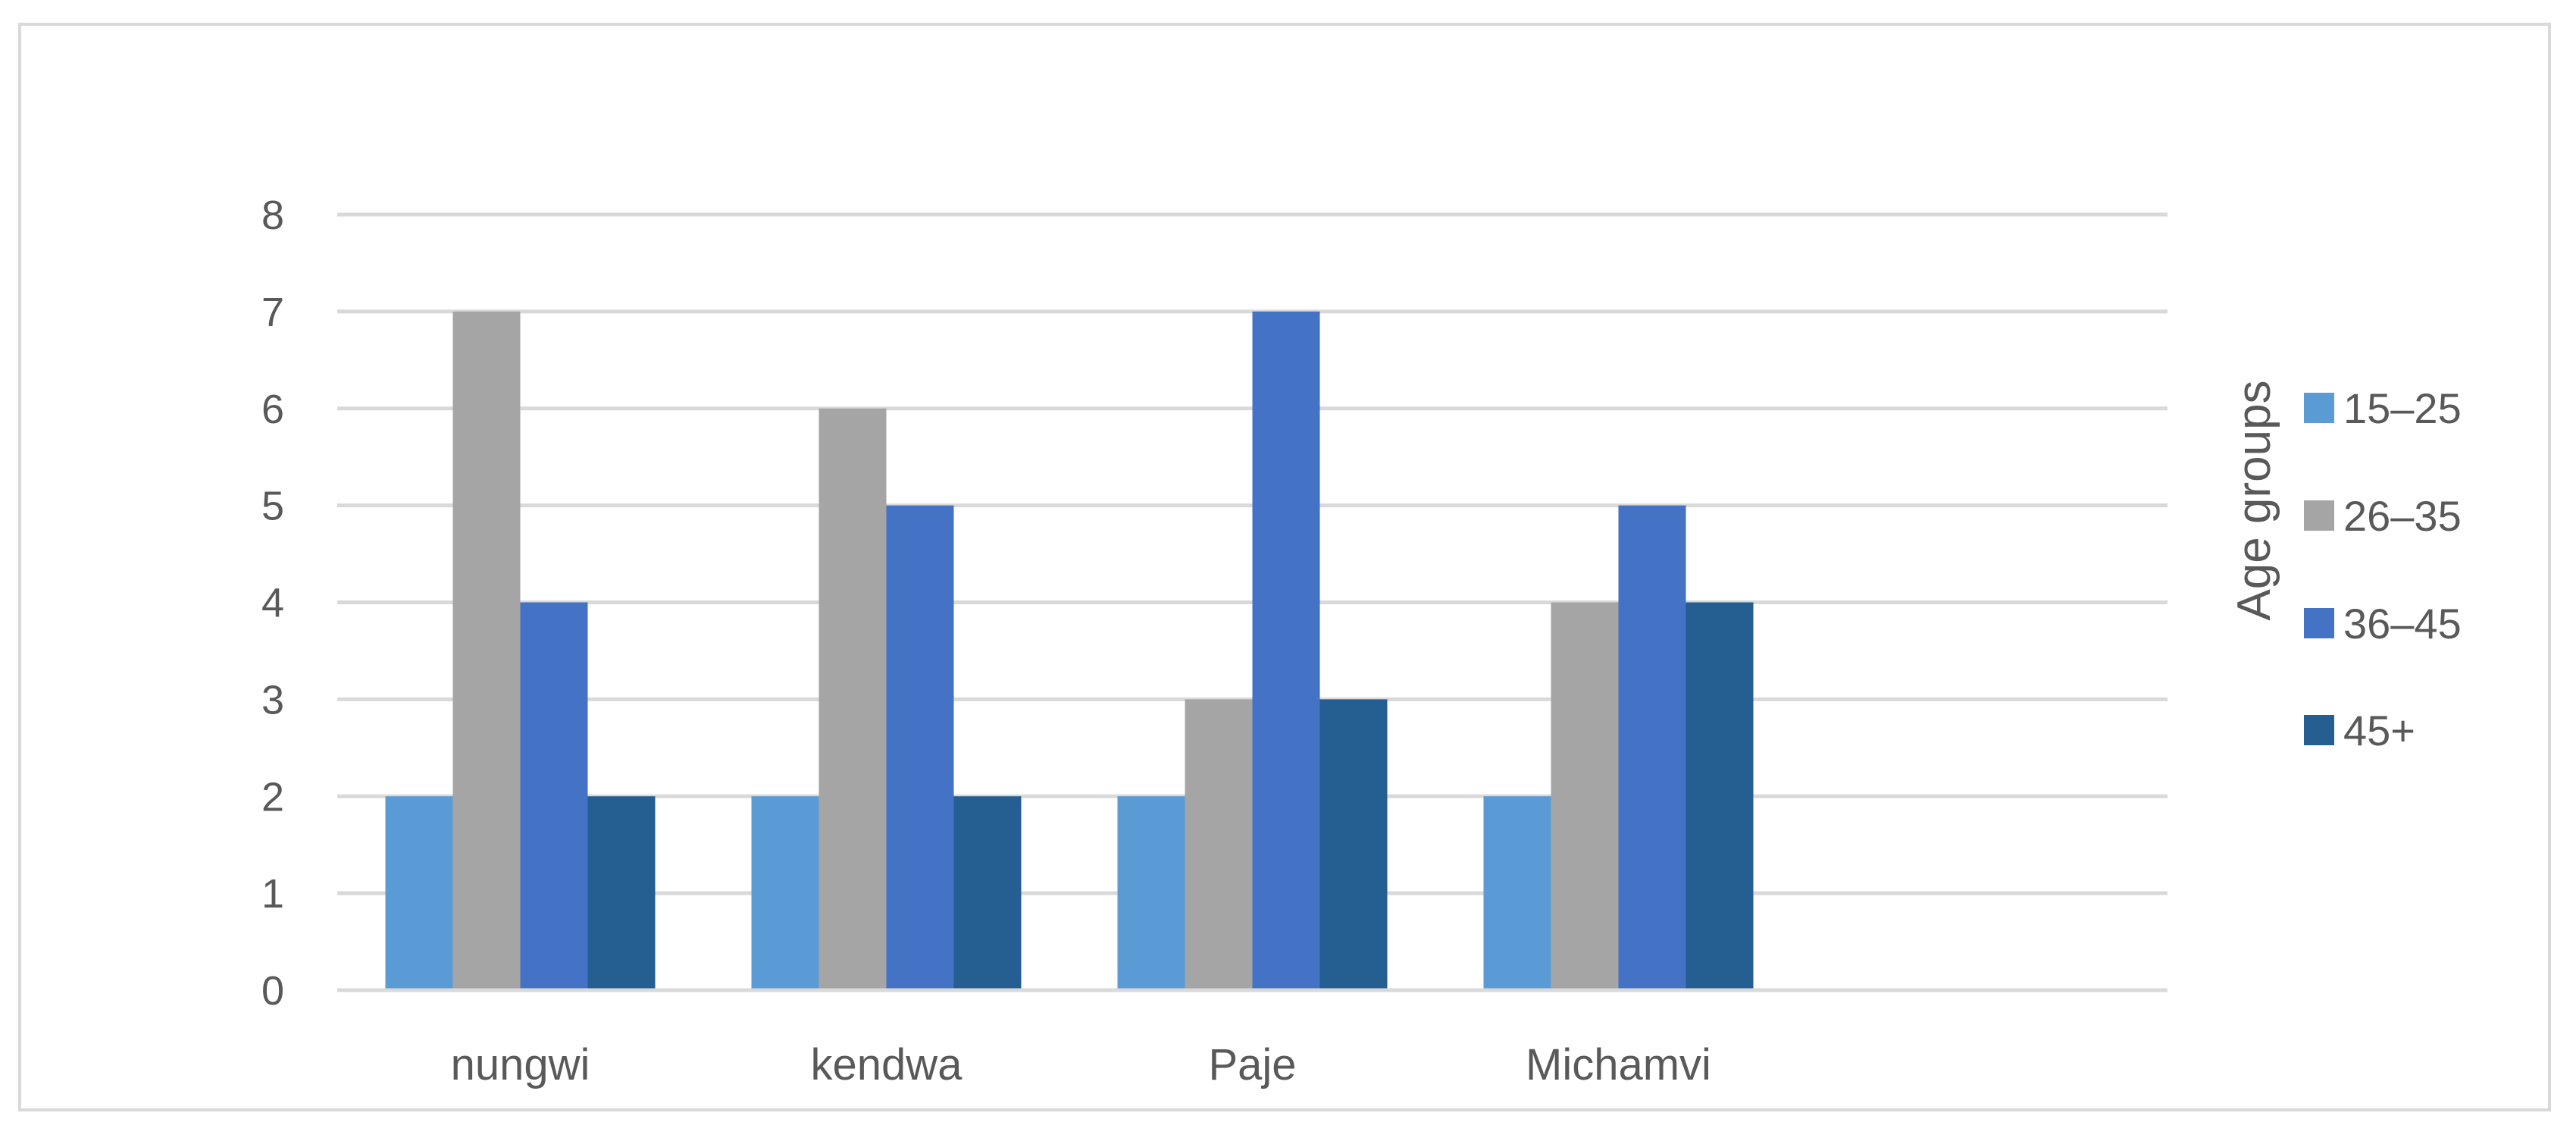  I want to click on y-tick-label: 3, so click(272, 700).